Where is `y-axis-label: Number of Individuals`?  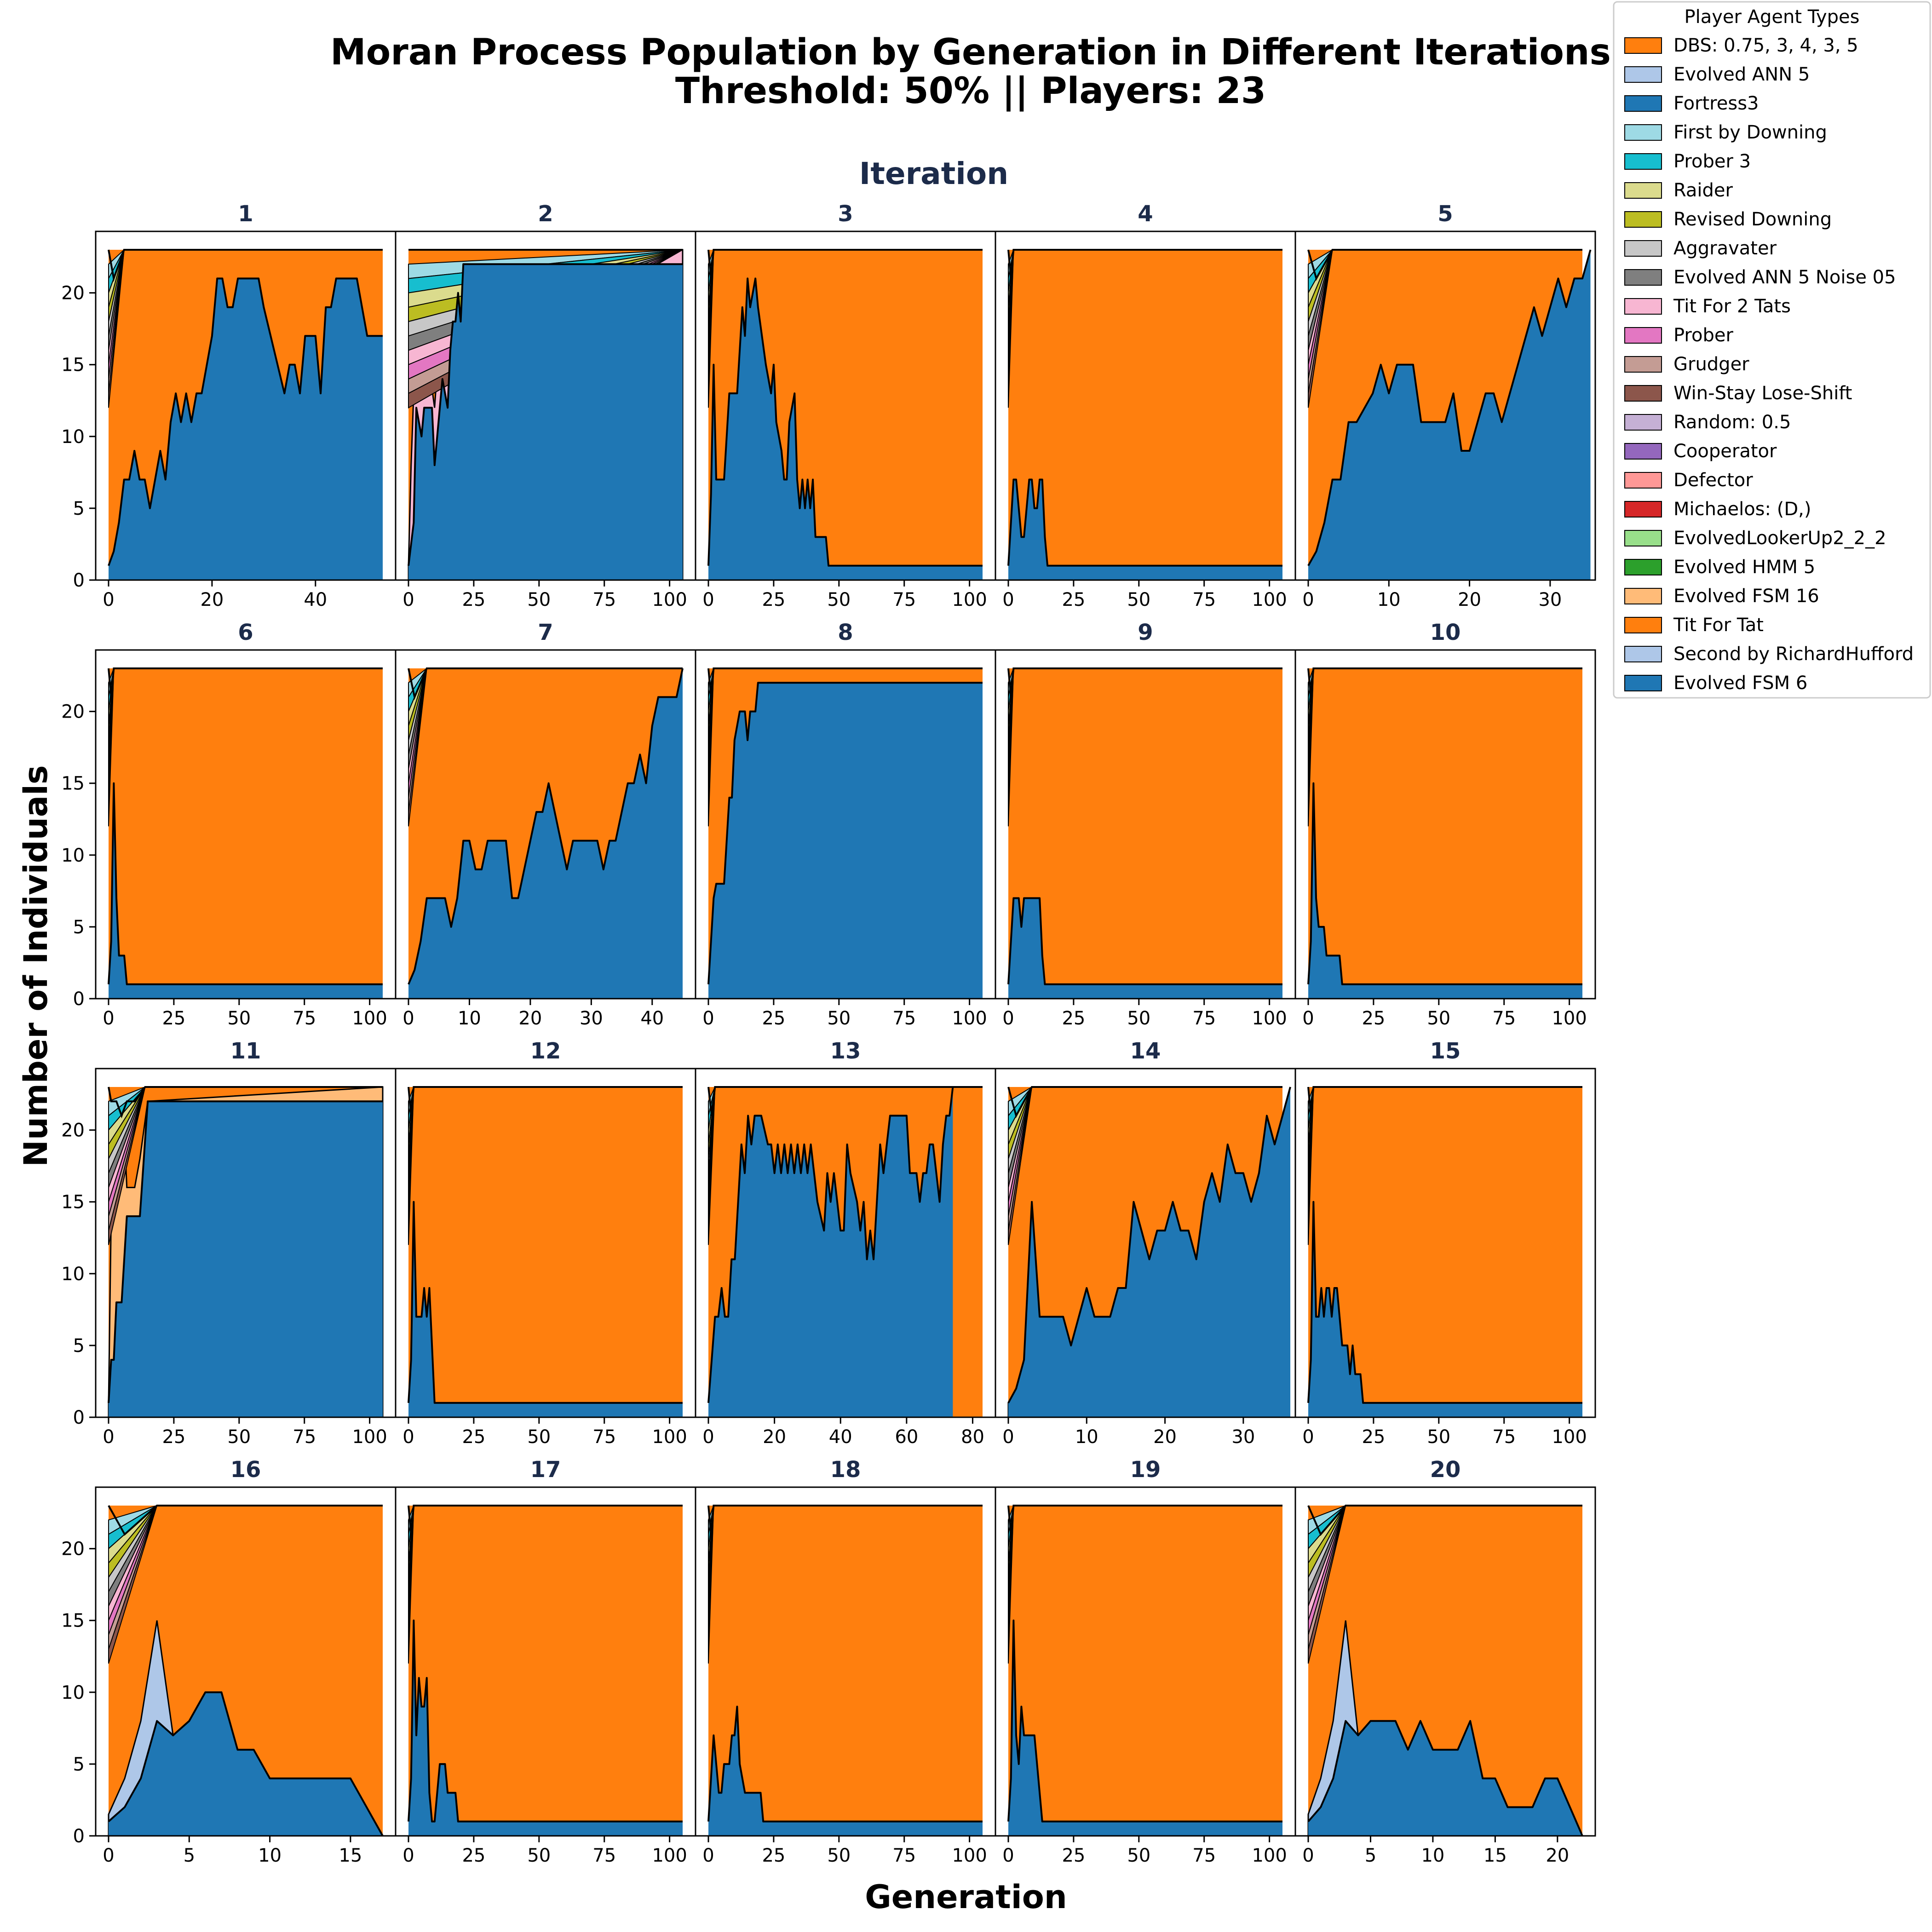
y-axis-label: Number of Individuals is located at coordinates (36, 966).